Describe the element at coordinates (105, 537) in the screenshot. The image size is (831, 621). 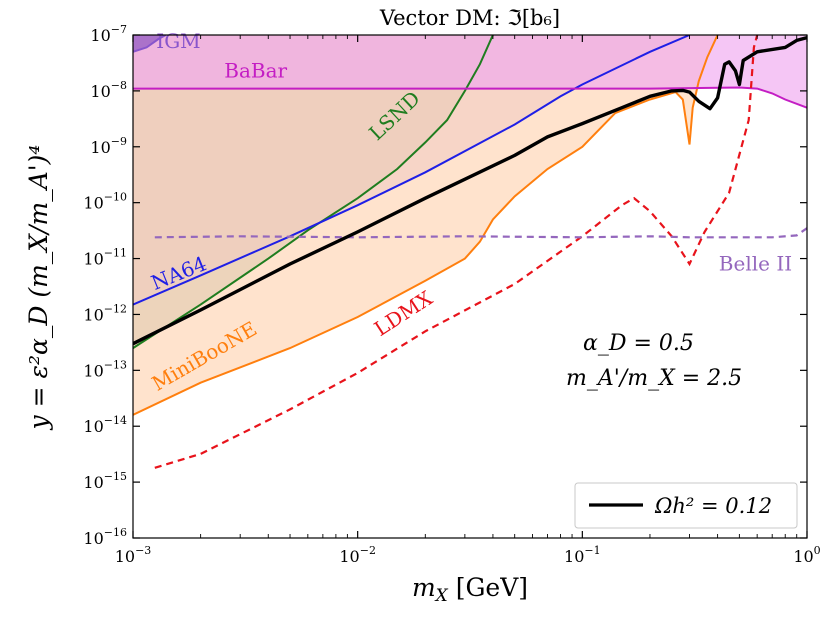
I see `y-tick-label: 10⁻¹⁶` at that location.